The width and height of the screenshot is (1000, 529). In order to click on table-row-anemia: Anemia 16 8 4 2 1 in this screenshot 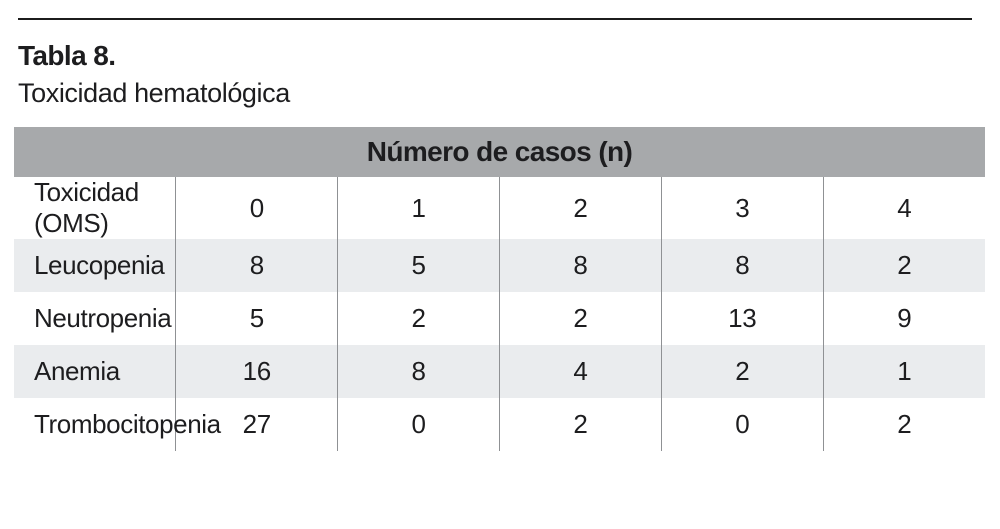, I will do `click(499, 371)`.